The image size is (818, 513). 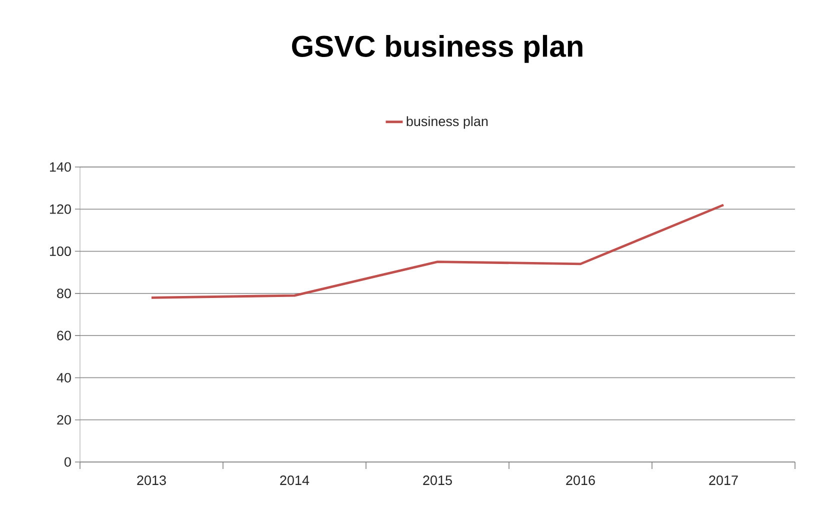 I want to click on line-series, so click(x=437, y=251).